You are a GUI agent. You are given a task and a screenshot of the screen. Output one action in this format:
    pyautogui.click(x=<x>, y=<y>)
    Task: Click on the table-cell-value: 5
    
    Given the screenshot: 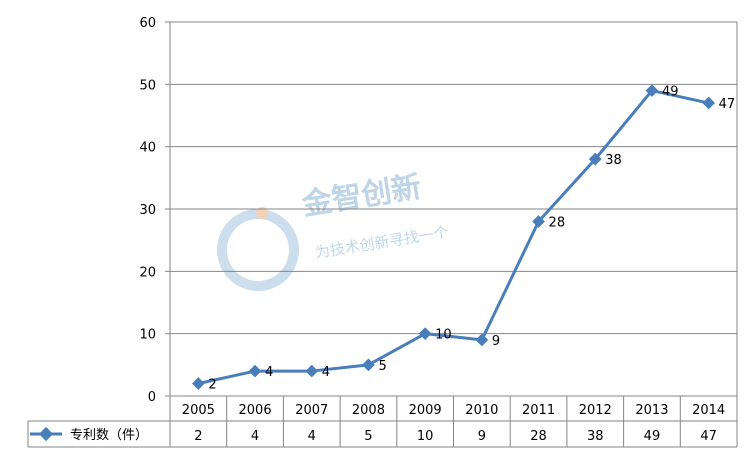 What is the action you would take?
    pyautogui.click(x=368, y=436)
    